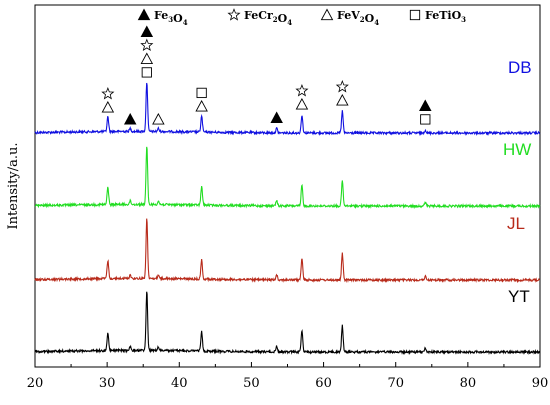  I want to click on legend-entry: Fe3O4, so click(171, 18).